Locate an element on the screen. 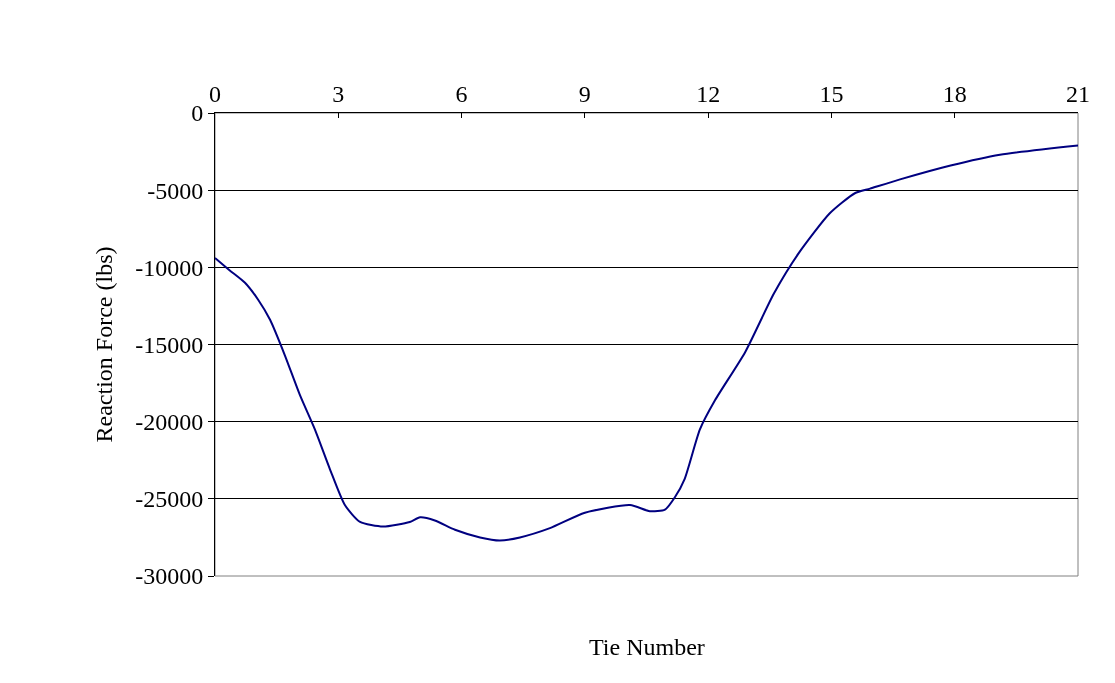  y-tick-label: -15000 is located at coordinates (169, 344).